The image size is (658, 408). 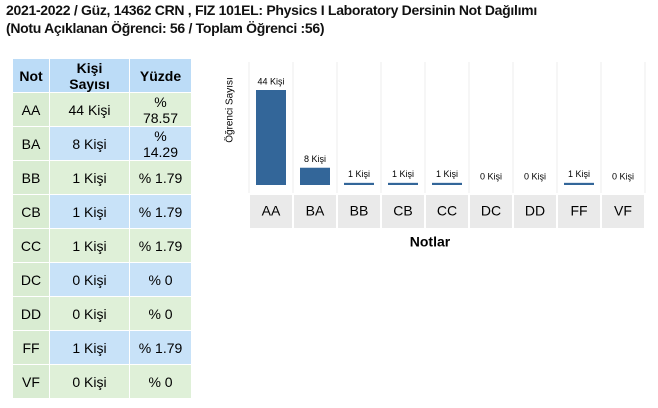 I want to click on table-row: VF 0 Kişi% 0, so click(x=102, y=381).